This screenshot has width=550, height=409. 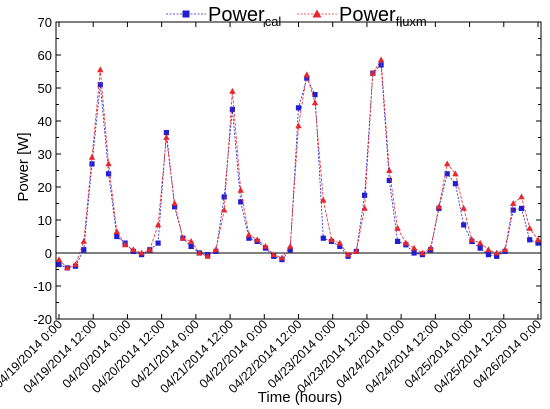 What do you see at coordinates (300, 397) in the screenshot?
I see `x-axis-label: Time (hours)` at bounding box center [300, 397].